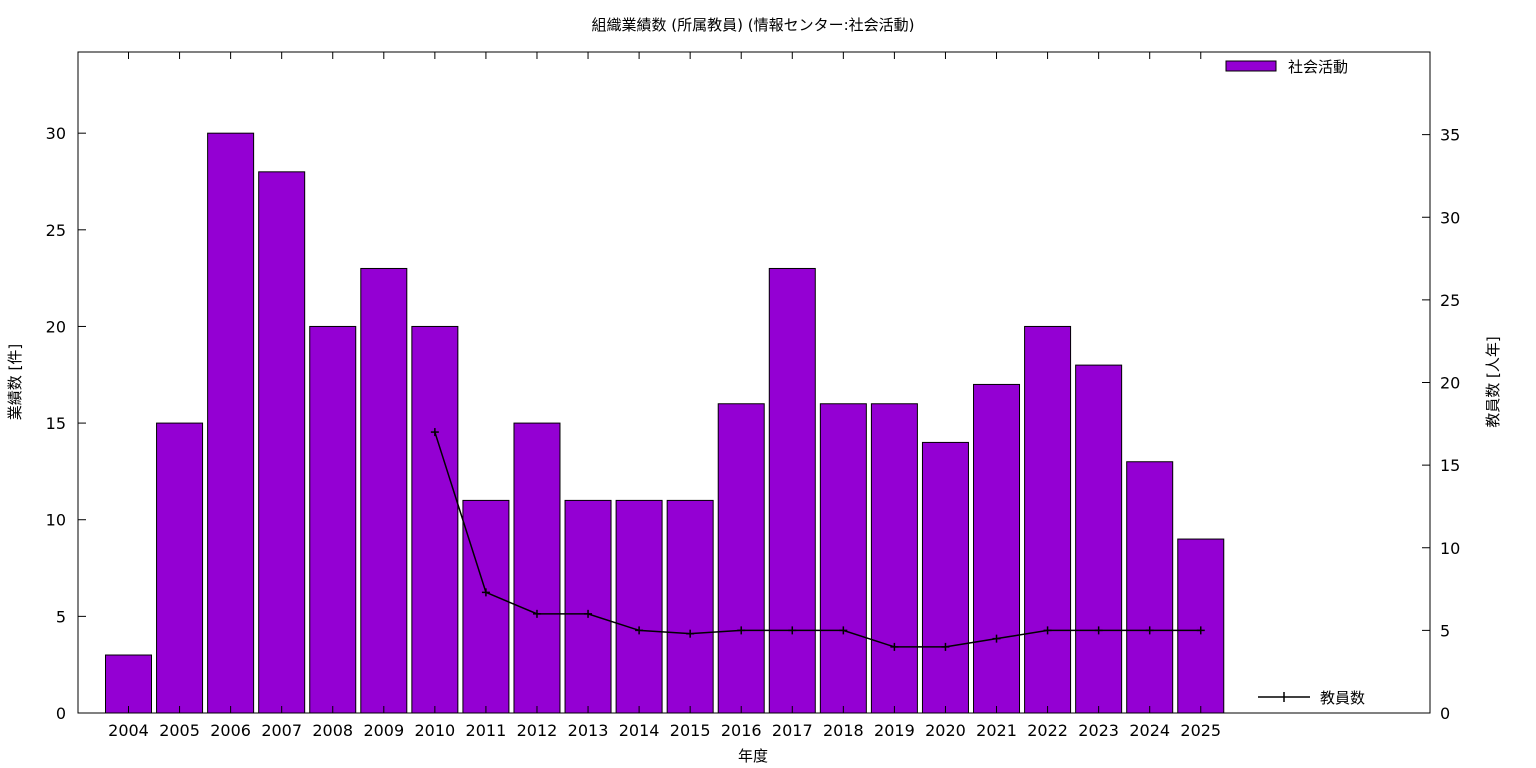 This screenshot has height=768, width=1536. Describe the element at coordinates (996, 730) in the screenshot. I see `x-tick-label-2021: 2021` at that location.